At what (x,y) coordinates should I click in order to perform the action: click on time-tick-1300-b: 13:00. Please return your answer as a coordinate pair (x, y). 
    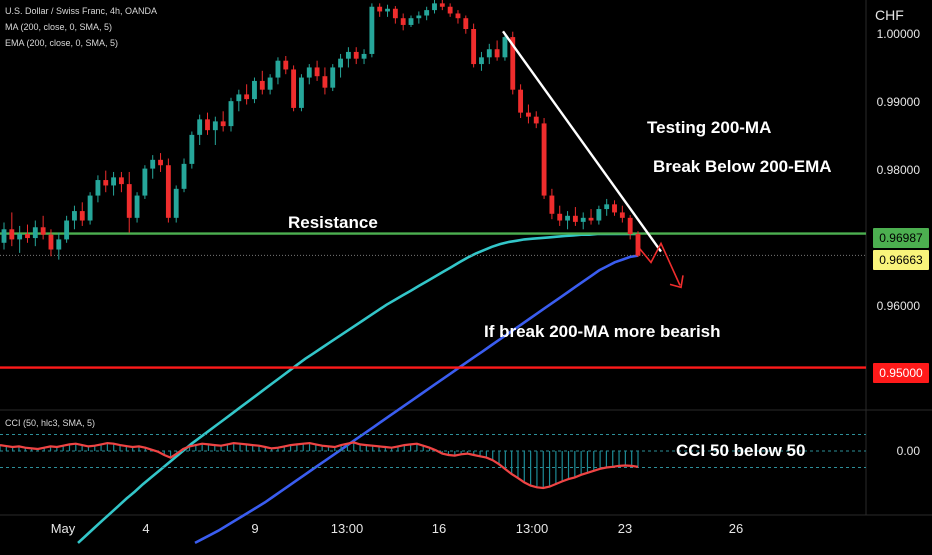
    Looking at the image, I should click on (532, 528).